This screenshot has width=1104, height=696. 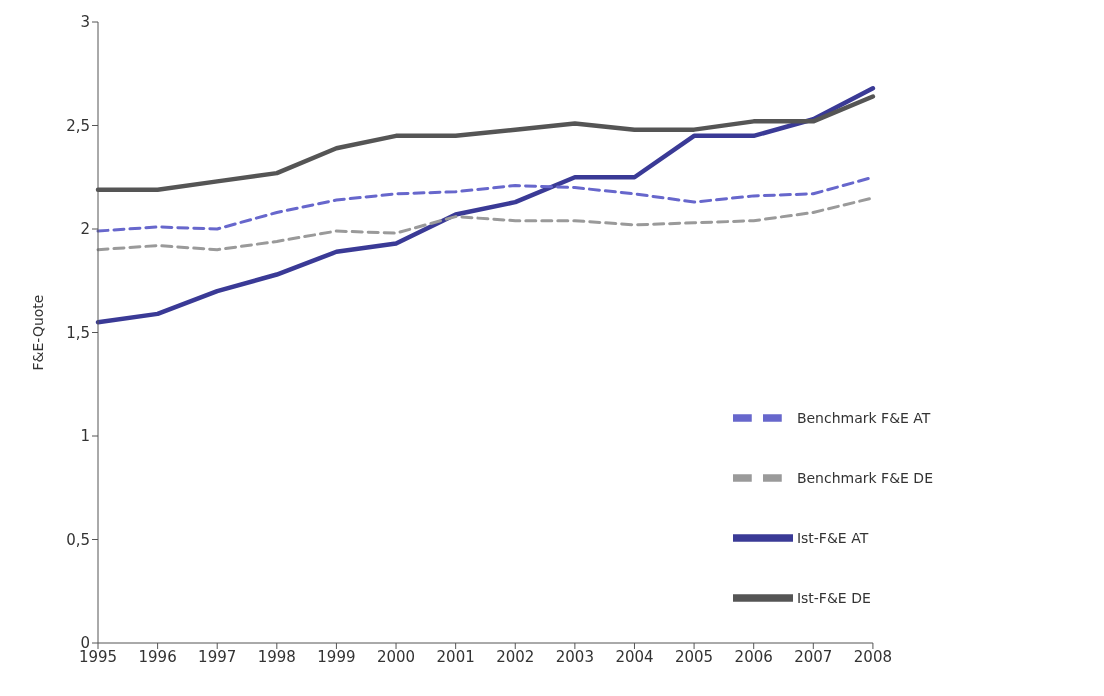 What do you see at coordinates (832, 537) in the screenshot?
I see `legend-label: Ist-F&E AT` at bounding box center [832, 537].